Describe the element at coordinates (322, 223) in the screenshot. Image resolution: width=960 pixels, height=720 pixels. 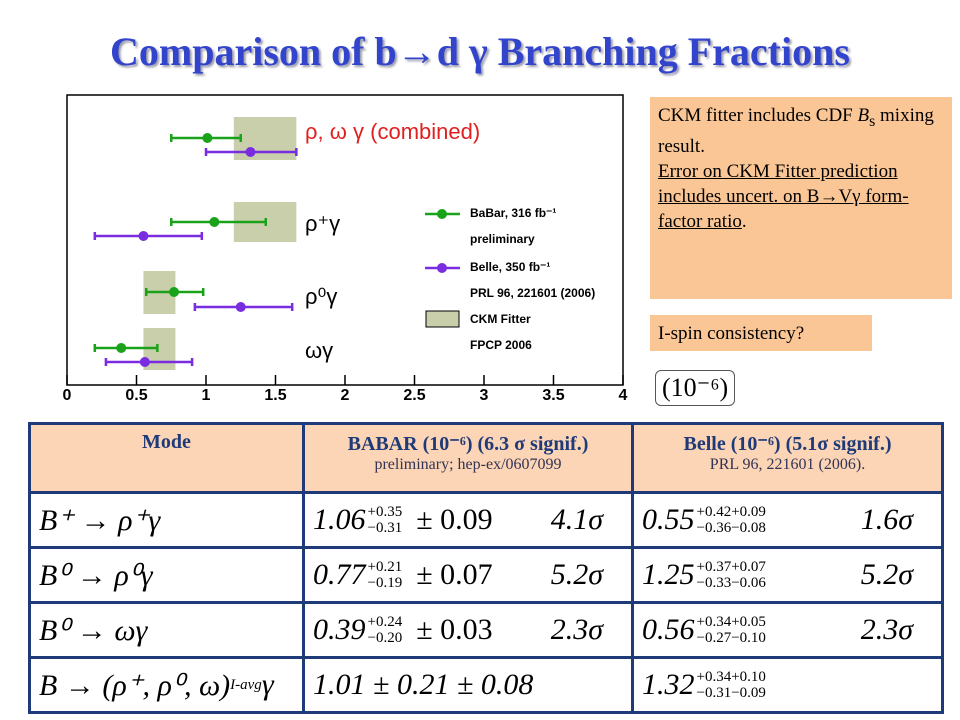
I see `category-label: ρ⁺γ` at that location.